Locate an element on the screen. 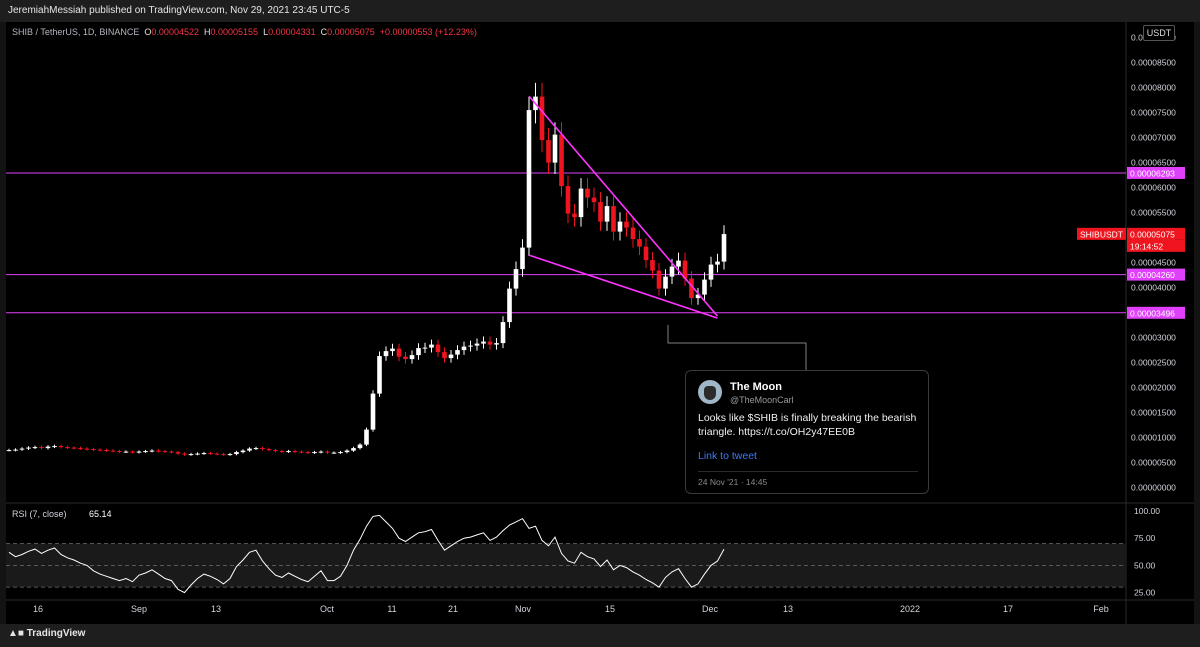  rsi-tick-label: 100.00 is located at coordinates (1147, 511).